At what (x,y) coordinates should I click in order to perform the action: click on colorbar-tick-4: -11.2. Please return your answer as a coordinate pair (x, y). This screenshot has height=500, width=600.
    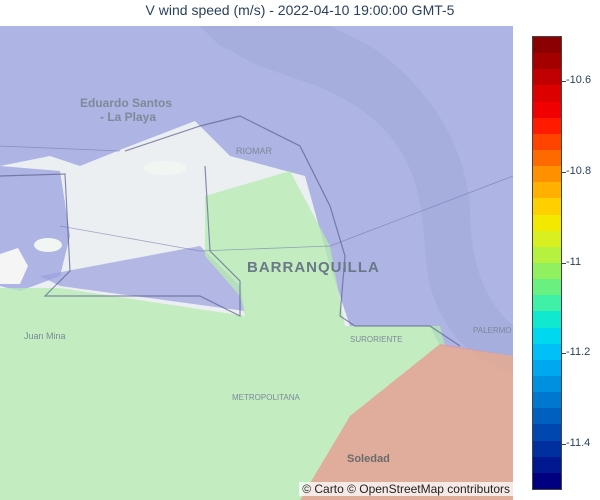
    Looking at the image, I should click on (576, 352).